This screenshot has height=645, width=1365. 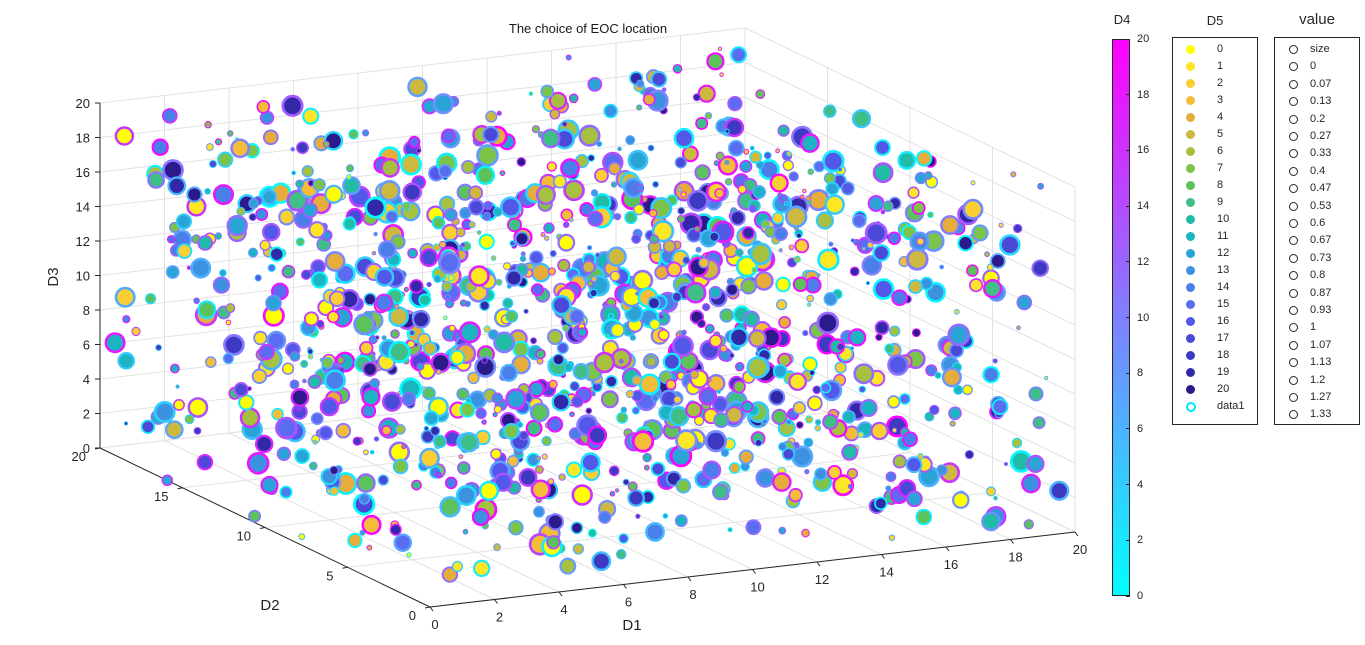 What do you see at coordinates (910, 452) in the screenshot?
I see `grid-line` at bounding box center [910, 452].